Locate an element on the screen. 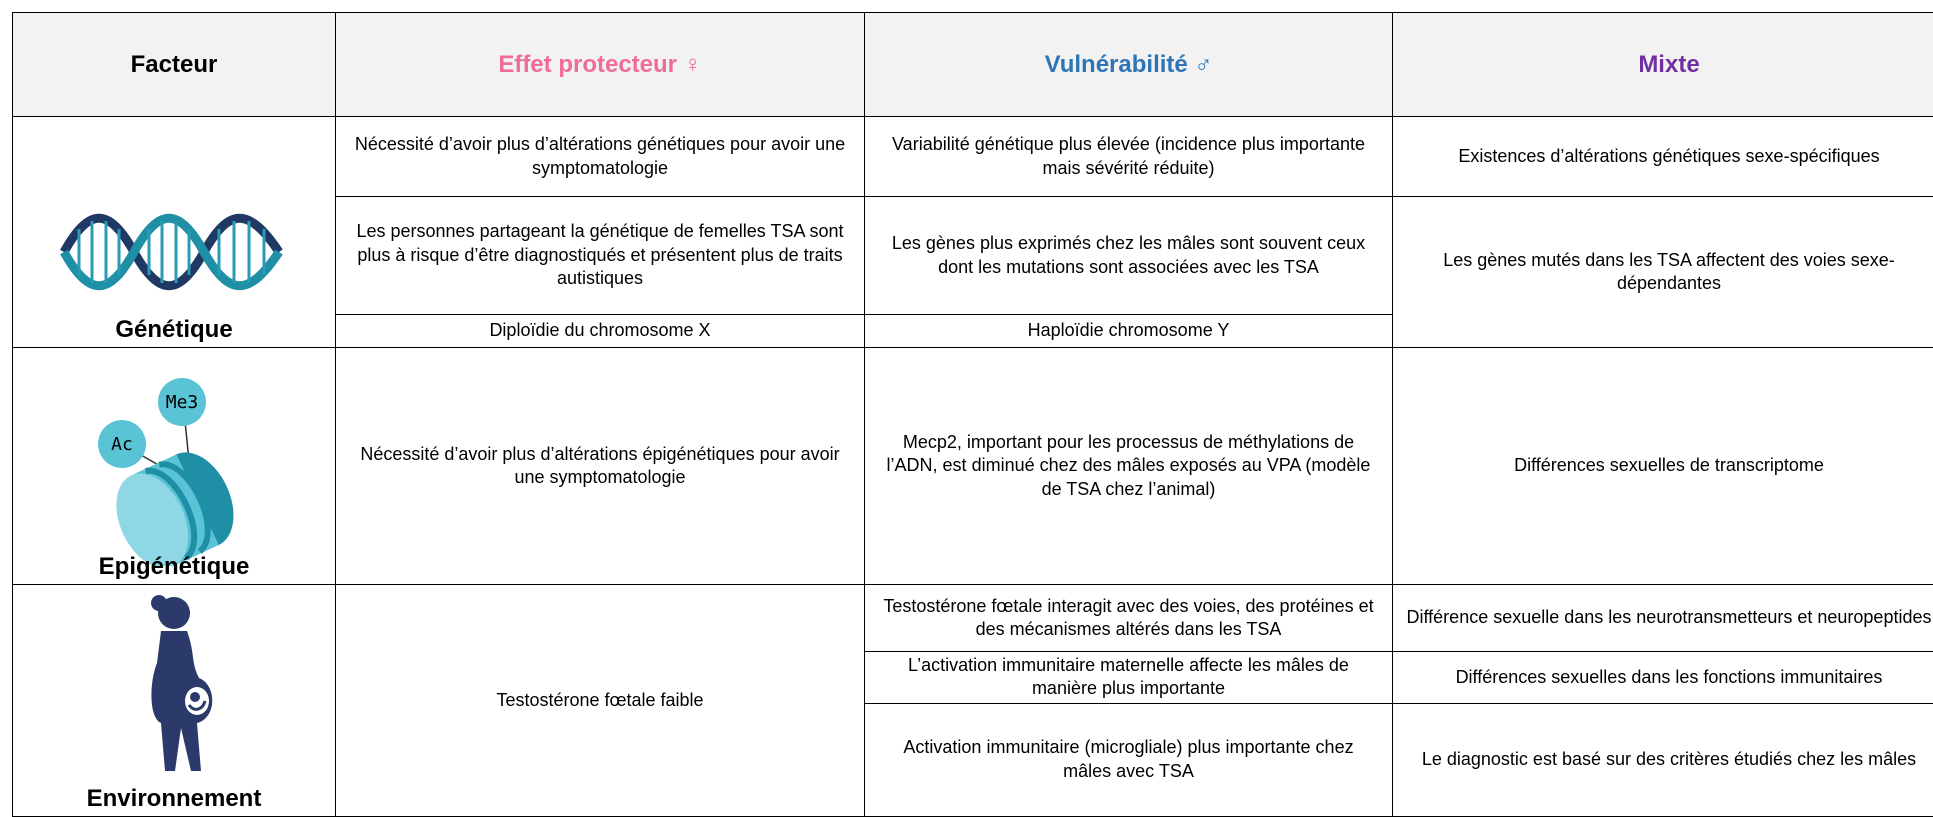  header-cell: Vulnérabilité ♂ is located at coordinates (1129, 65).